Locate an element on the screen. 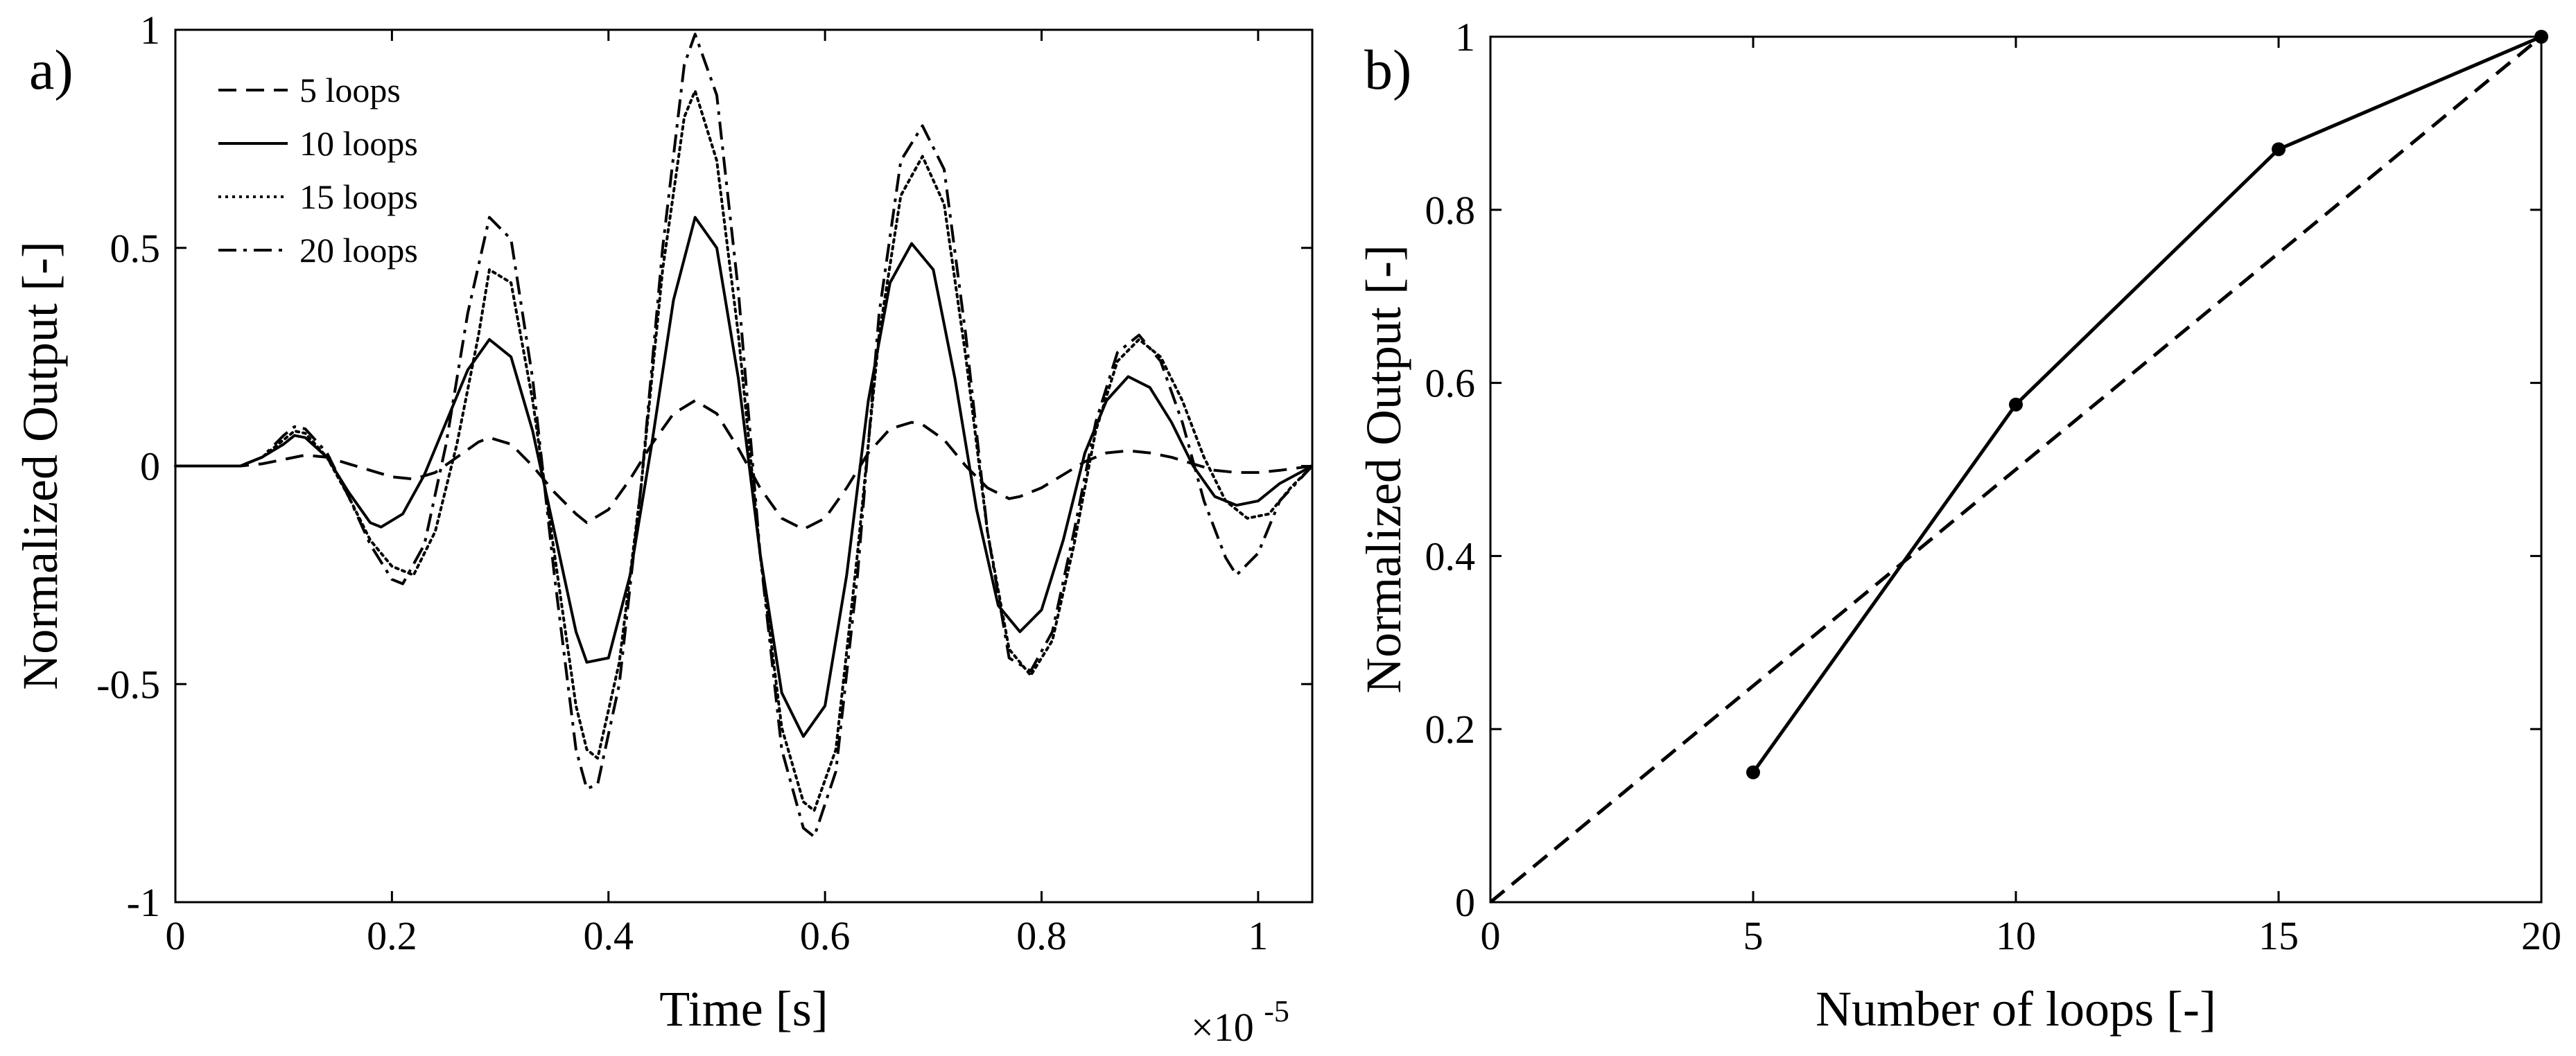 Image resolution: width=2576 pixels, height=1056 pixels. panel-b-y-axis-label: Normalized Output [-] is located at coordinates (1383, 469).